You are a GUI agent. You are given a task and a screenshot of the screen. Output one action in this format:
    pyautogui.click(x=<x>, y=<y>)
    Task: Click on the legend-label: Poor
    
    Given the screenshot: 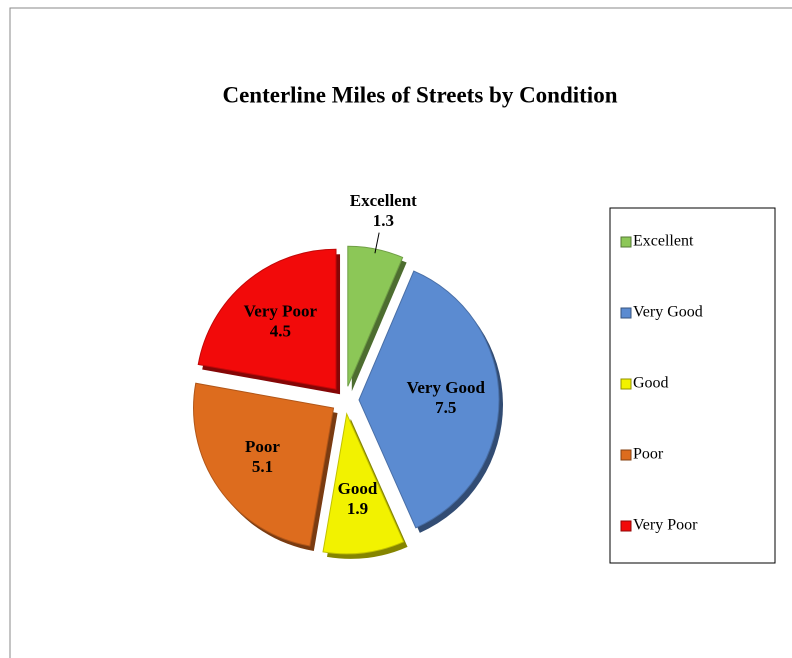 What is the action you would take?
    pyautogui.click(x=648, y=454)
    